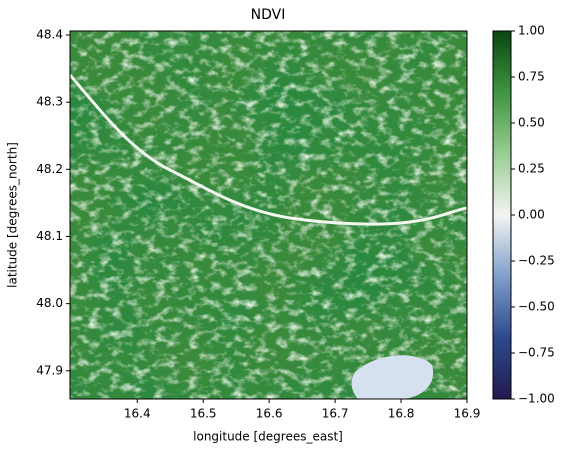 This screenshot has height=457, width=572. I want to click on y-tick-label: 48.0, so click(49, 303).